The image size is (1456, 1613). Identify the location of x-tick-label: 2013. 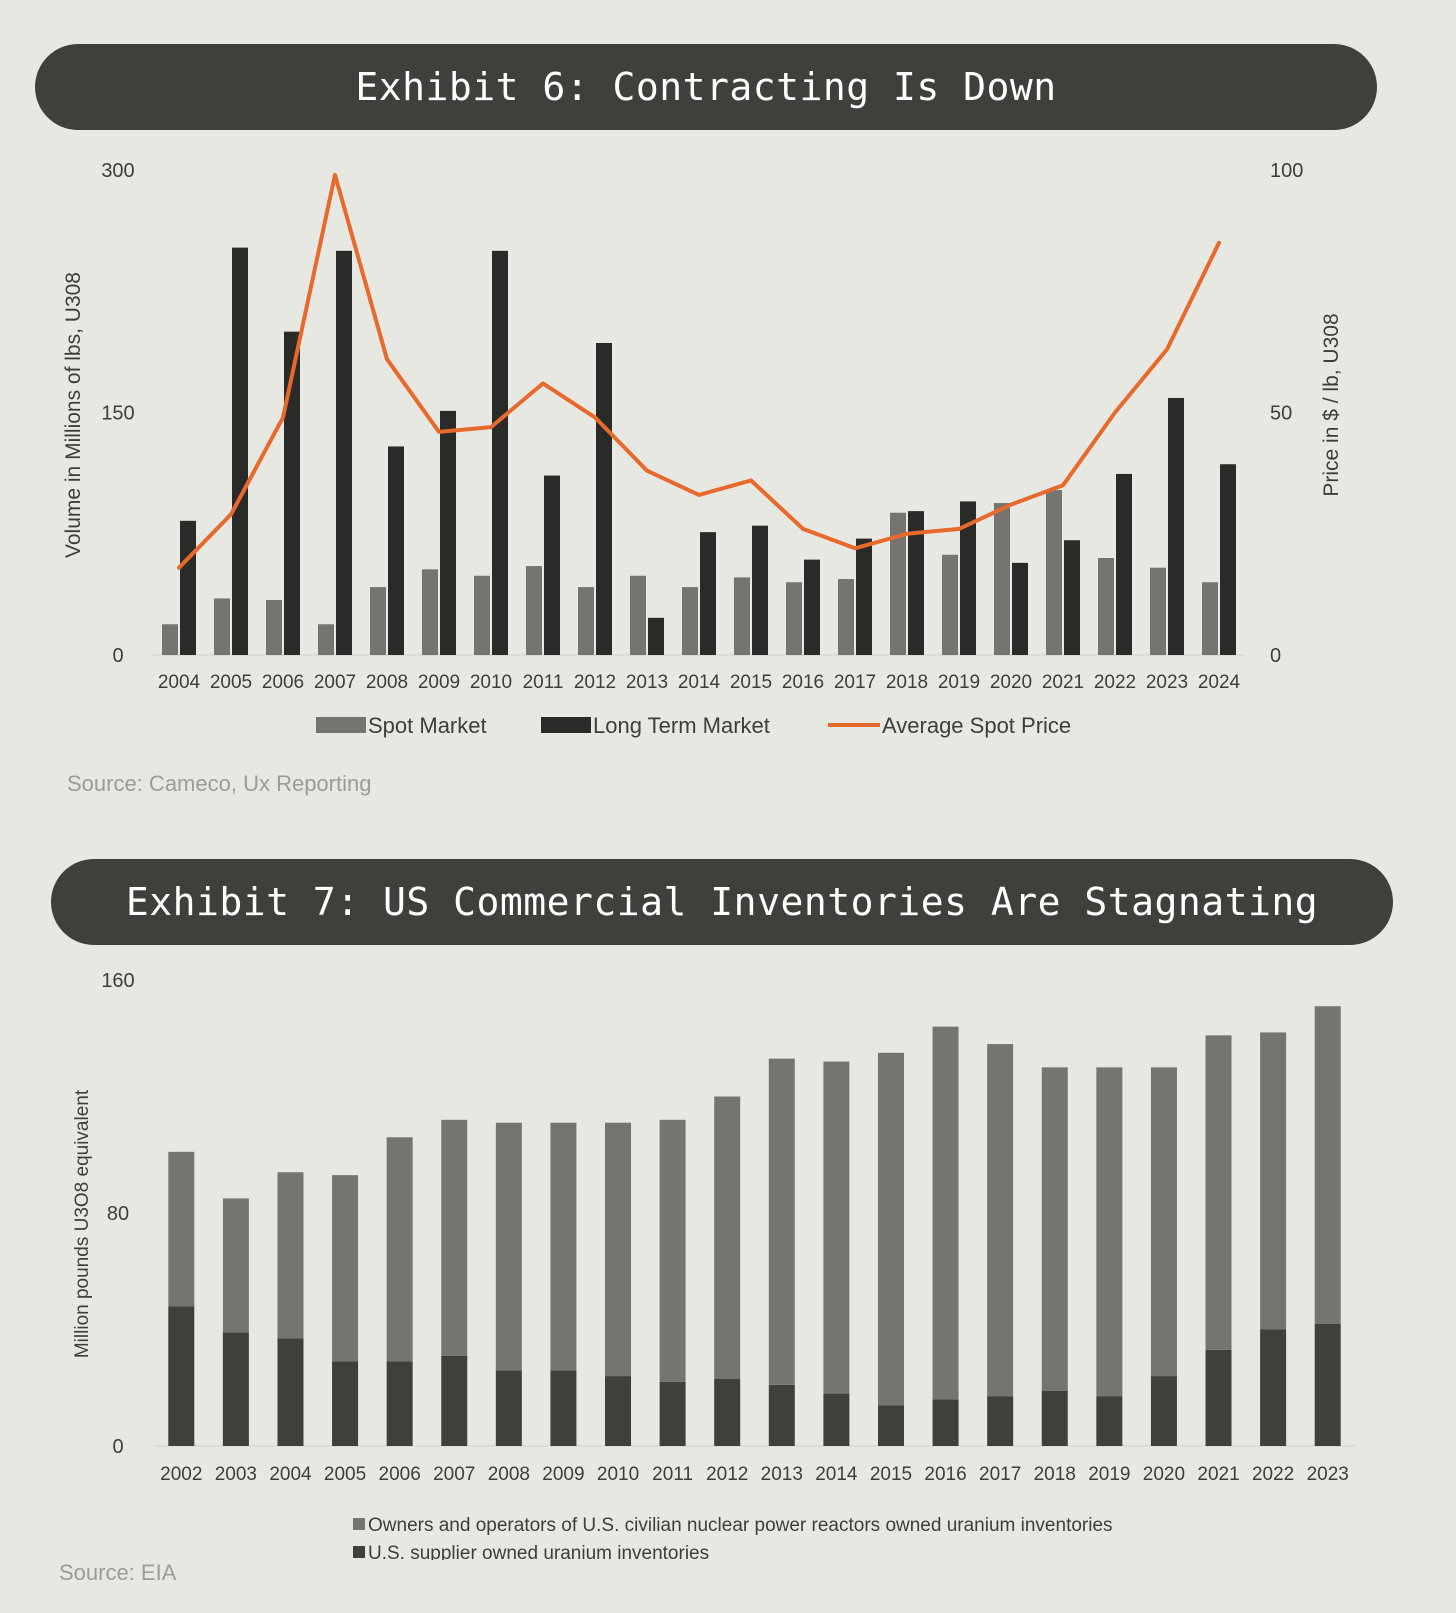
(647, 682).